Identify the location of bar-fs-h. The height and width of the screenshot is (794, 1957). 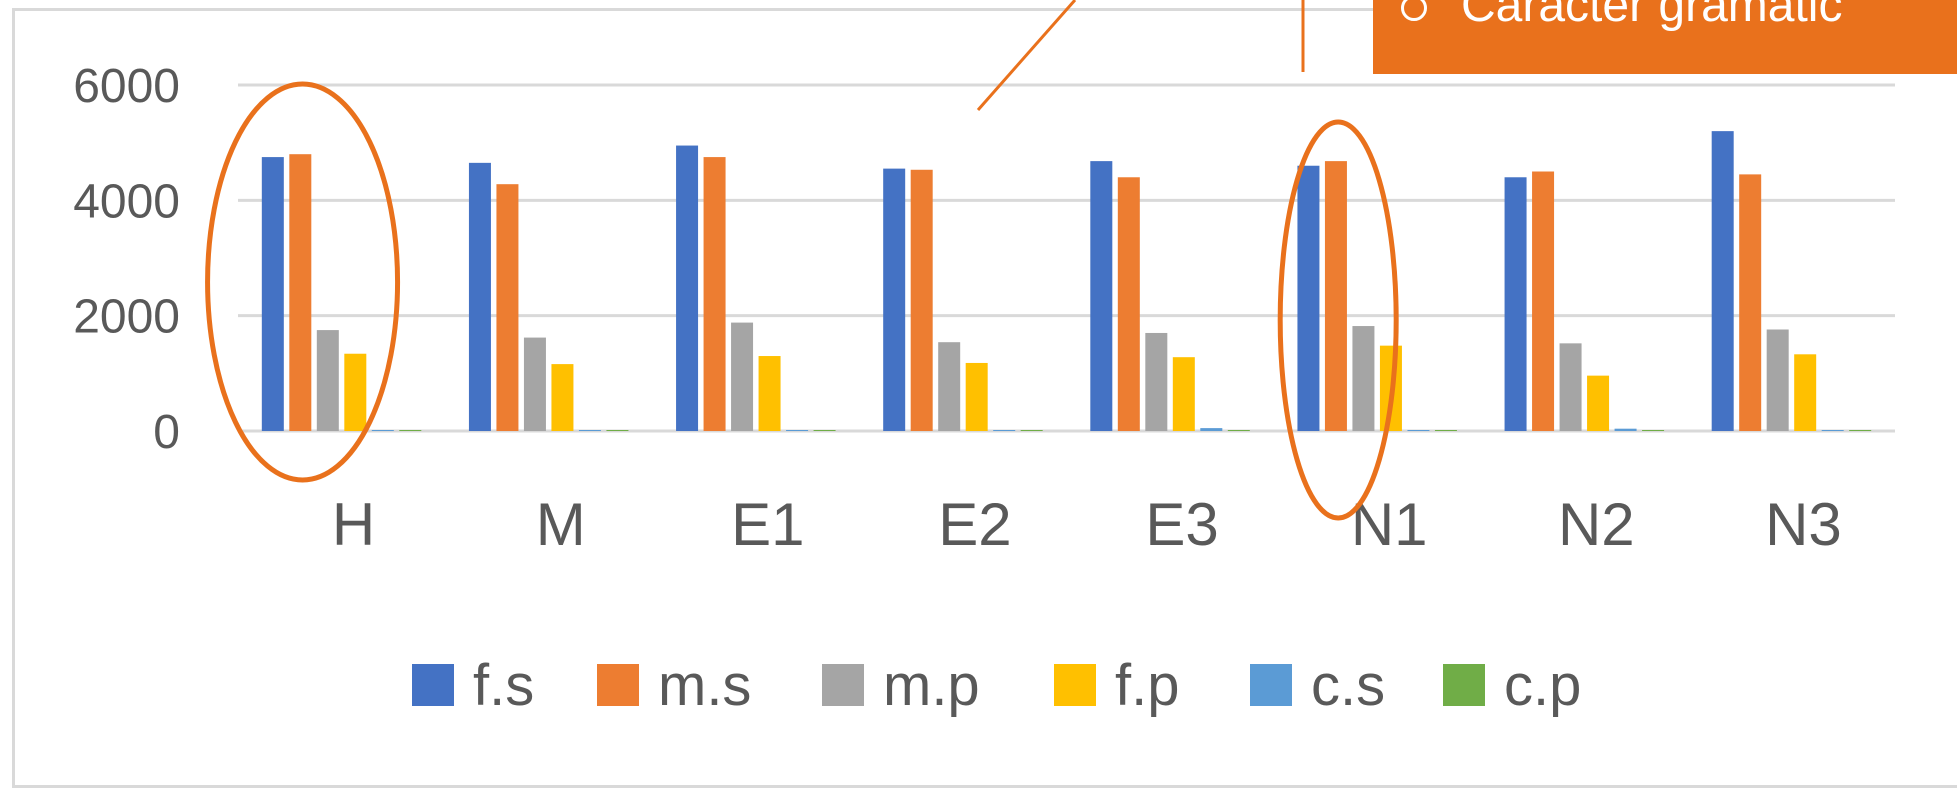
(272, 294).